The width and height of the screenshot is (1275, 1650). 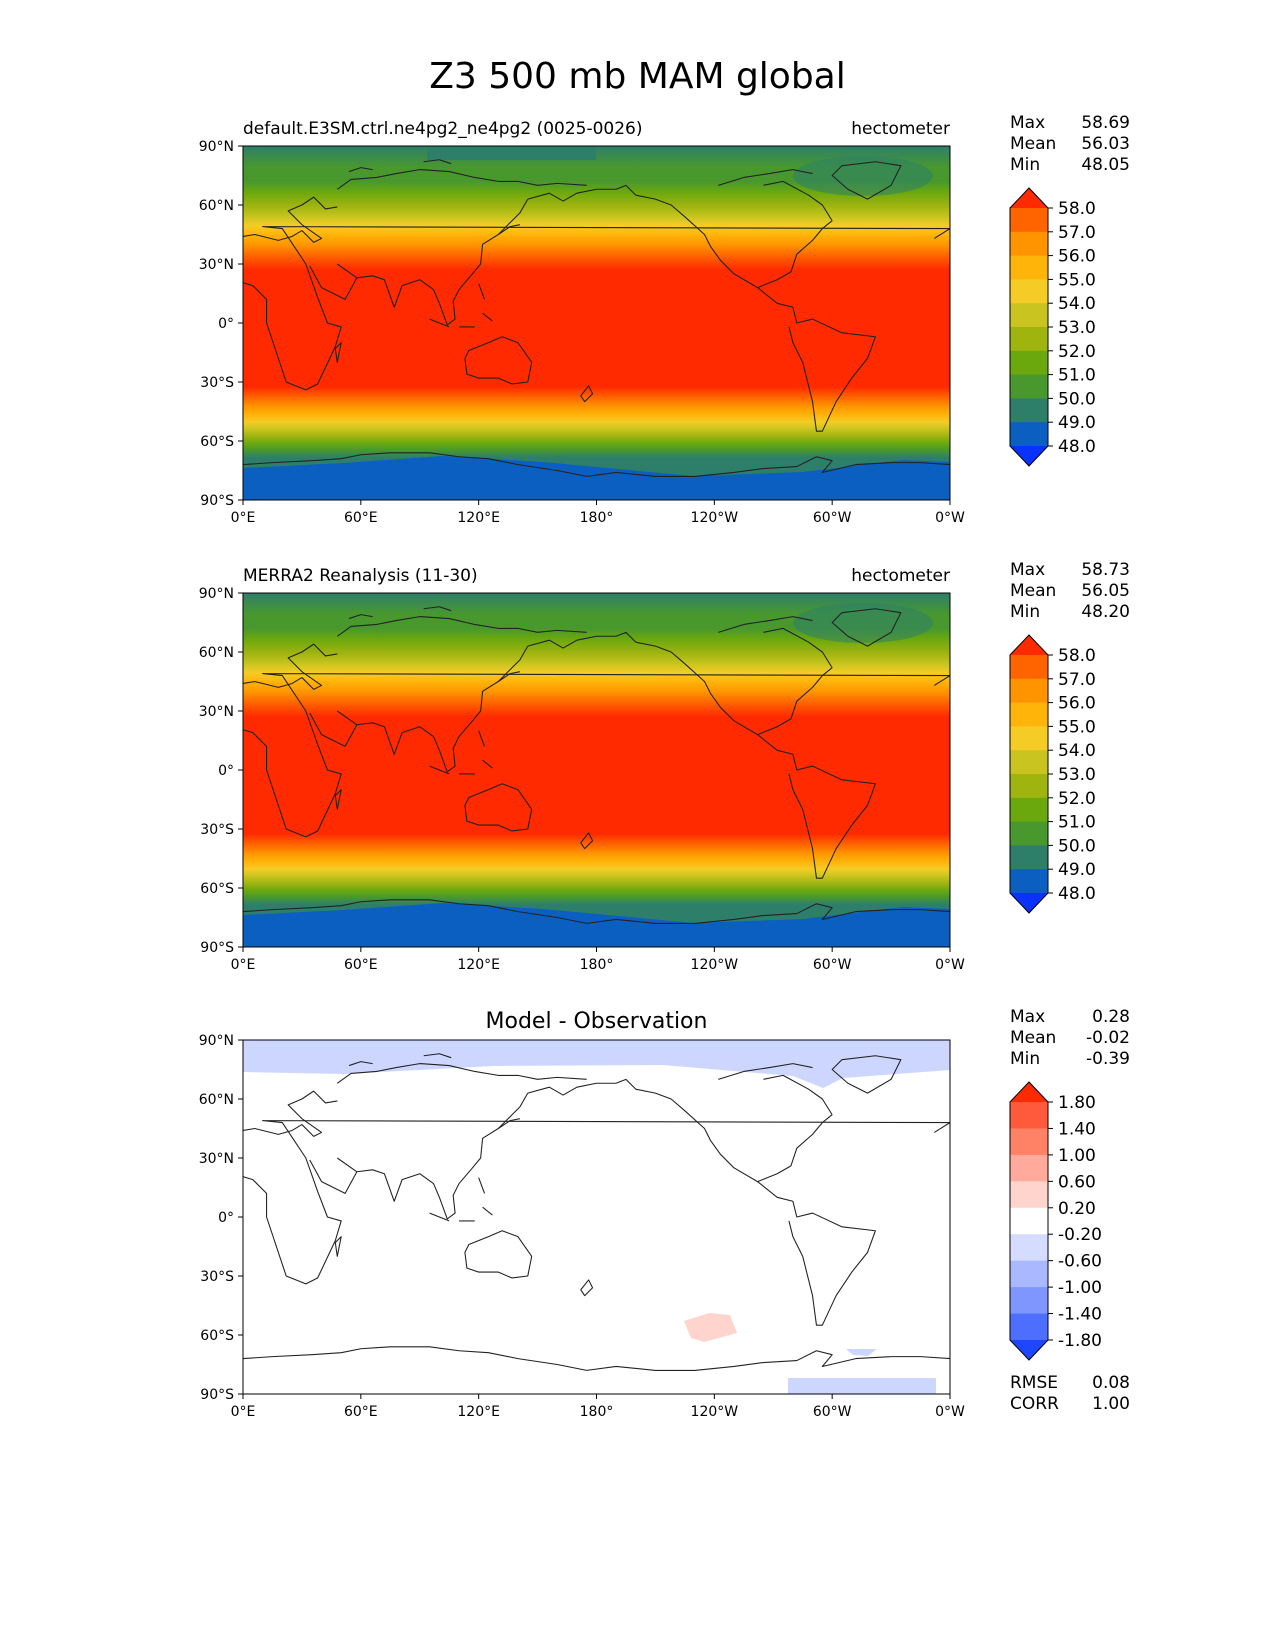 What do you see at coordinates (1105, 165) in the screenshot?
I see `stat-value: 48.05` at bounding box center [1105, 165].